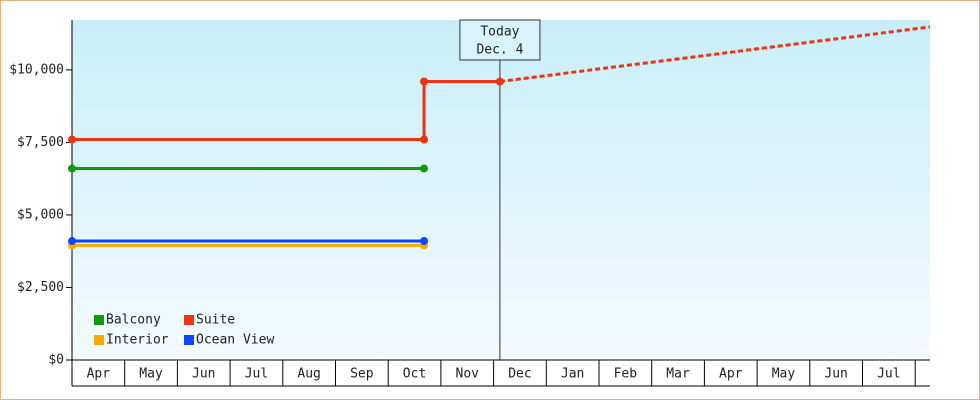  Describe the element at coordinates (499, 32) in the screenshot. I see `today-label: Today` at that location.